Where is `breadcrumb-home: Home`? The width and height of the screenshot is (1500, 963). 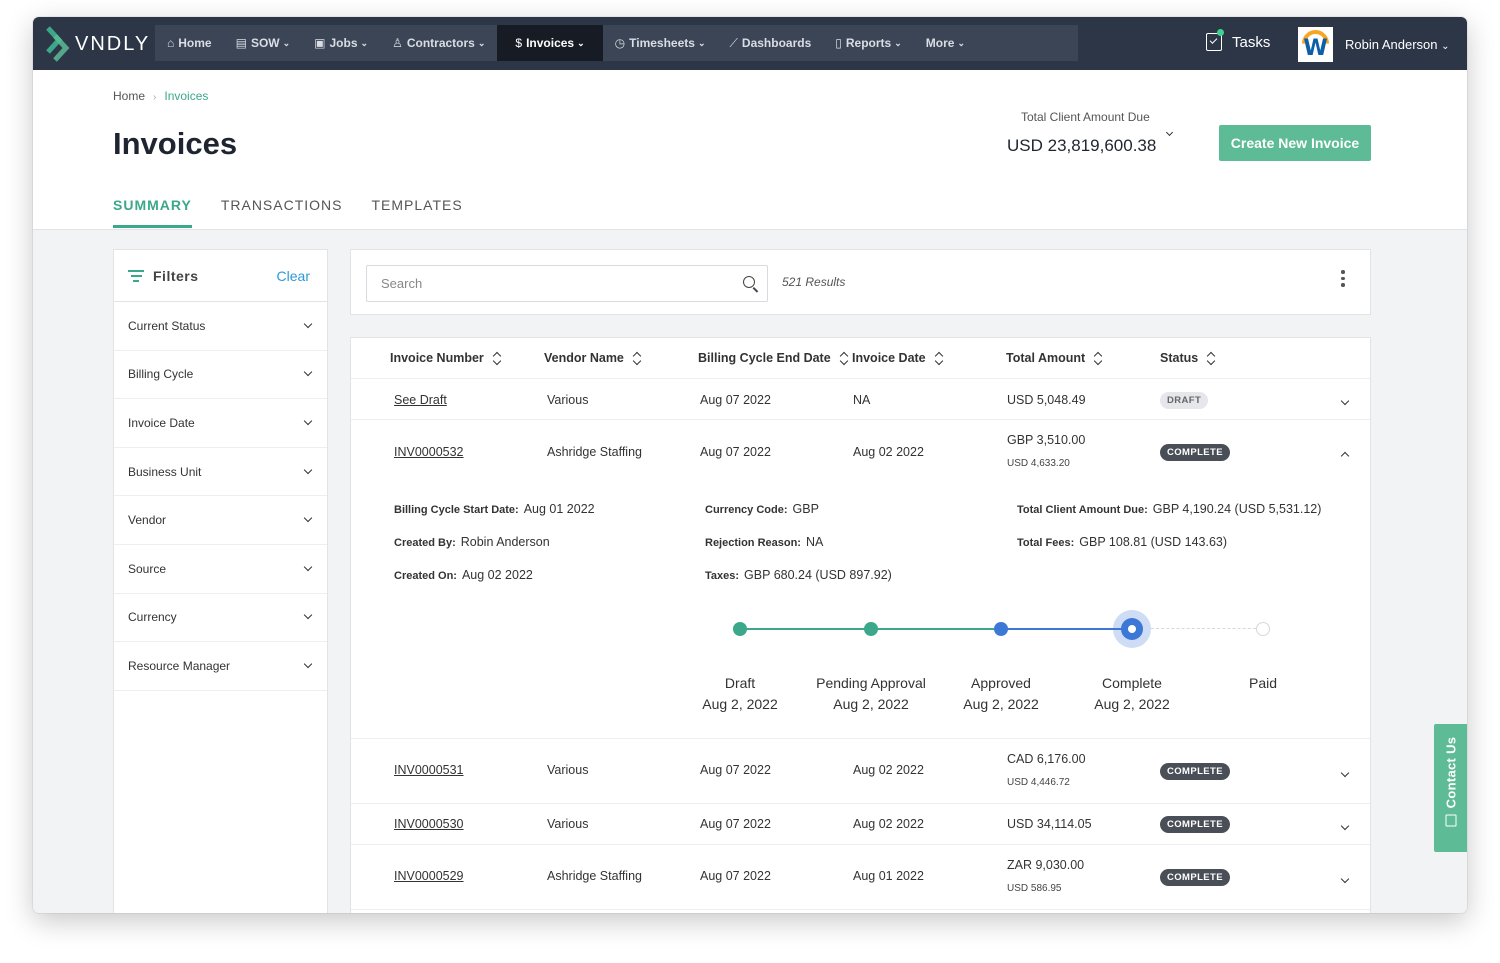 breadcrumb-home: Home is located at coordinates (129, 96).